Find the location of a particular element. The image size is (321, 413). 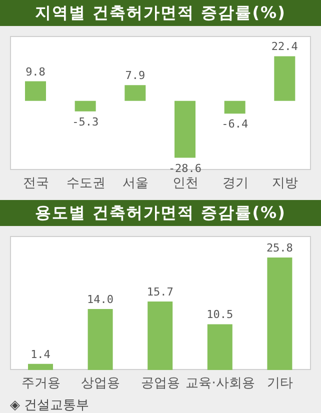

x-tick-label: 경기 is located at coordinates (235, 184).